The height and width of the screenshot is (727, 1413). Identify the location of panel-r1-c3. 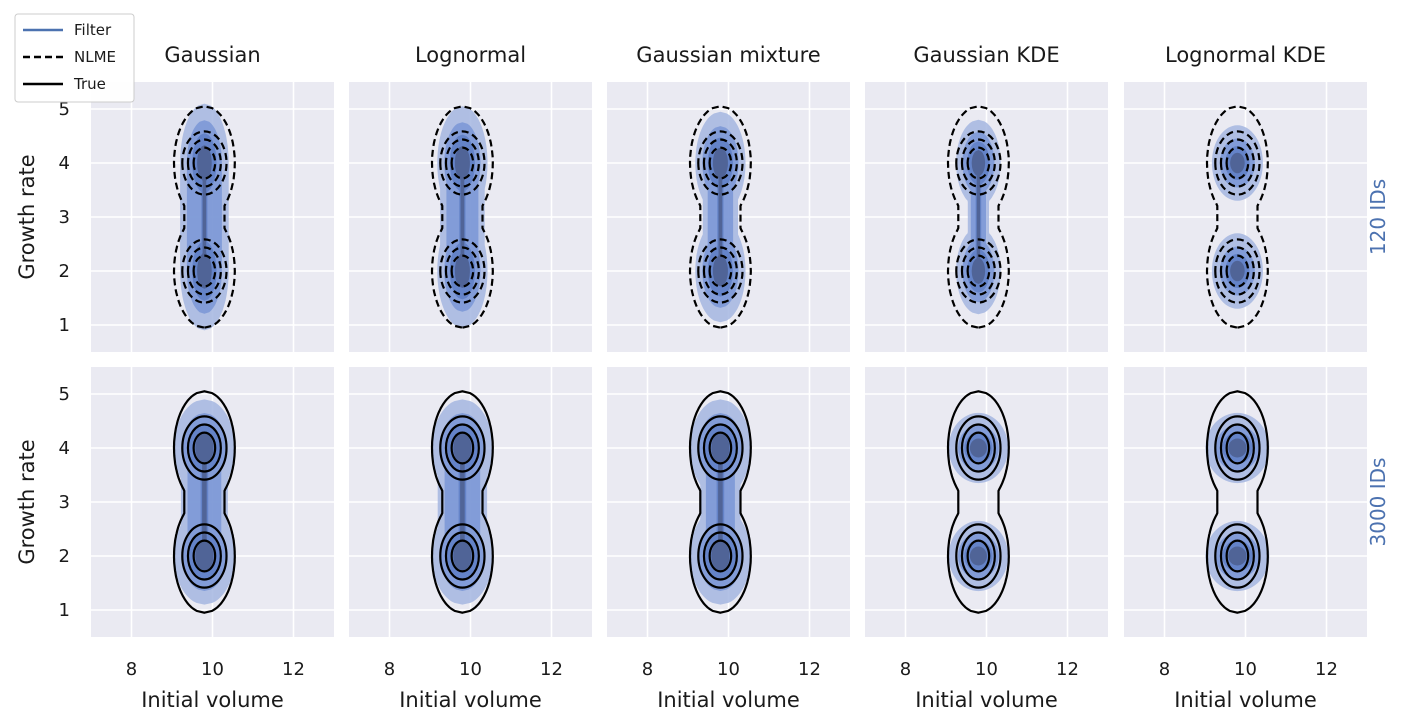
(728, 217).